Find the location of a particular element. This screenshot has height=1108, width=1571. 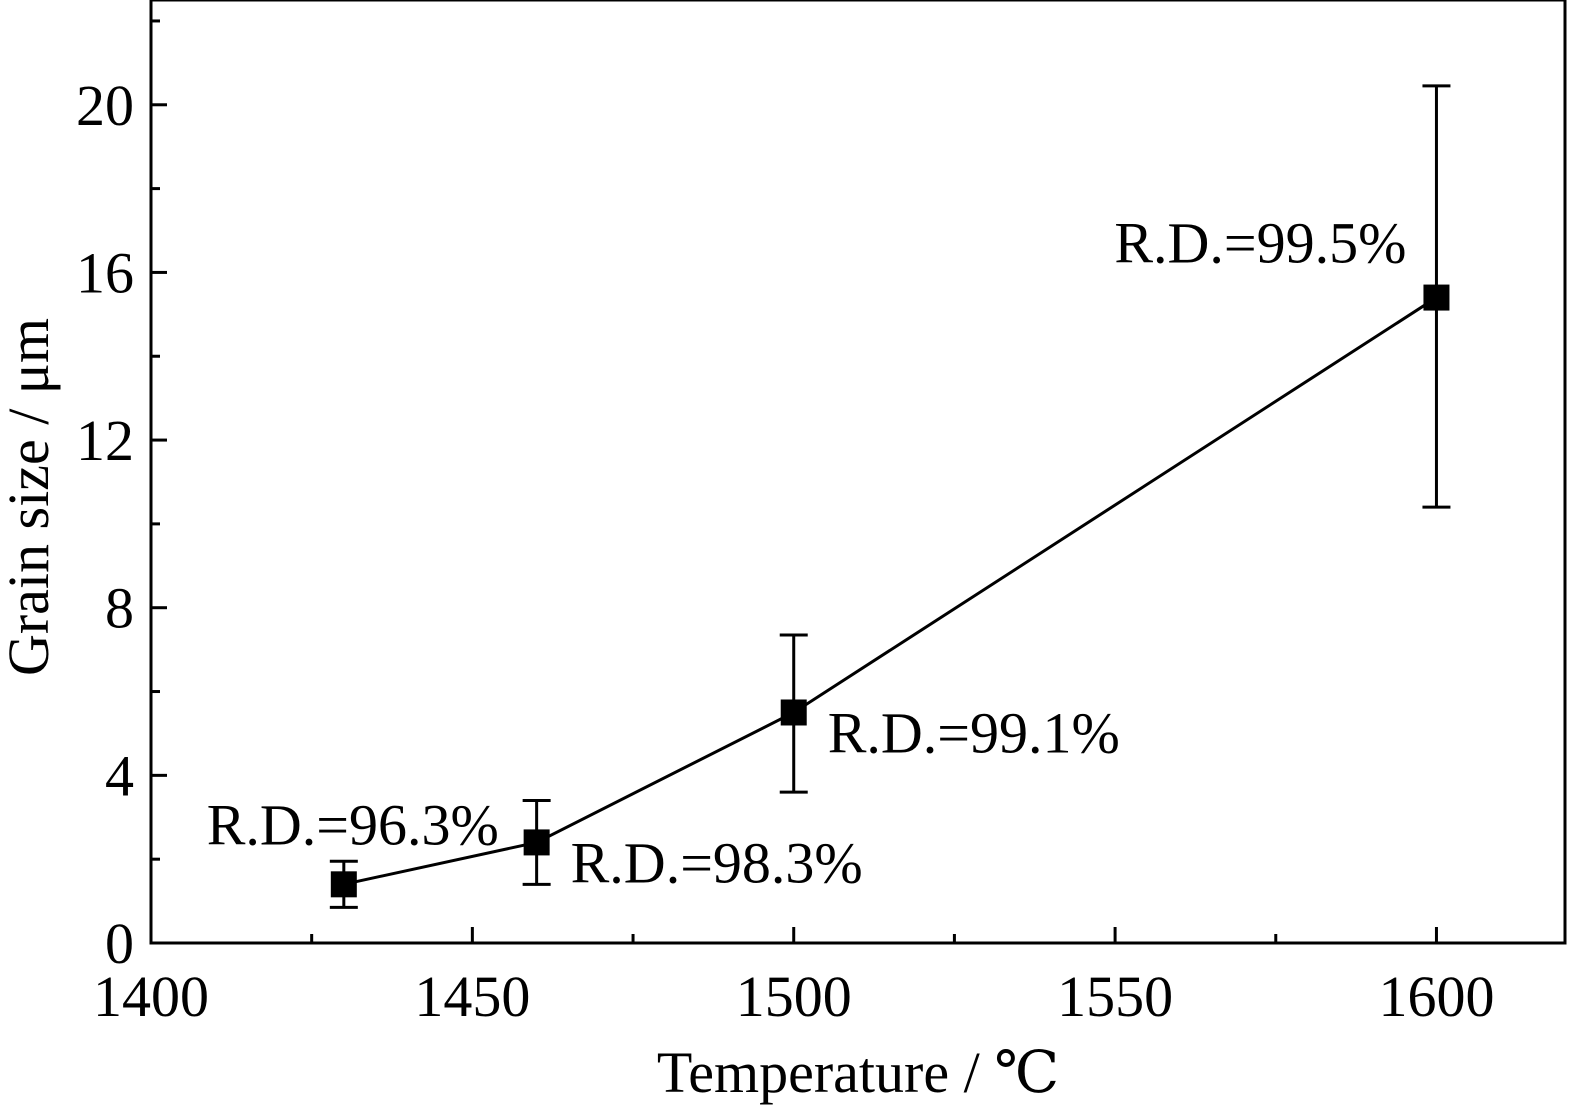

y-tick-label: 8 is located at coordinates (119, 608).